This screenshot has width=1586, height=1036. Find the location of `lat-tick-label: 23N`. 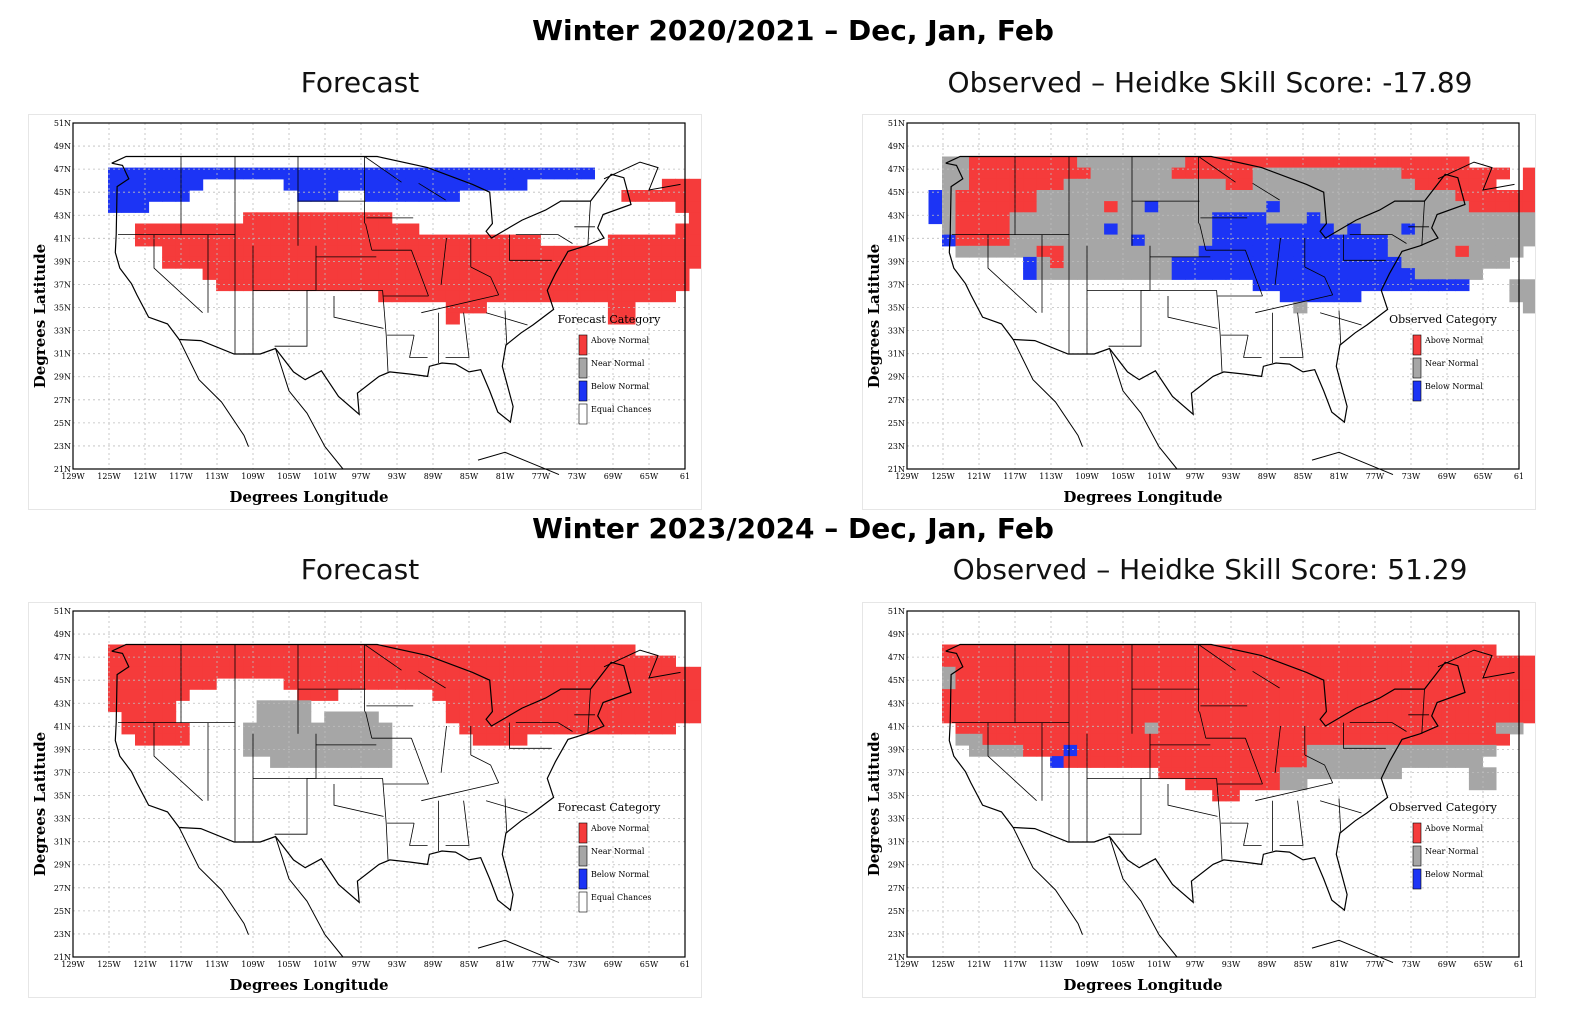

lat-tick-label: 23N is located at coordinates (62, 934).